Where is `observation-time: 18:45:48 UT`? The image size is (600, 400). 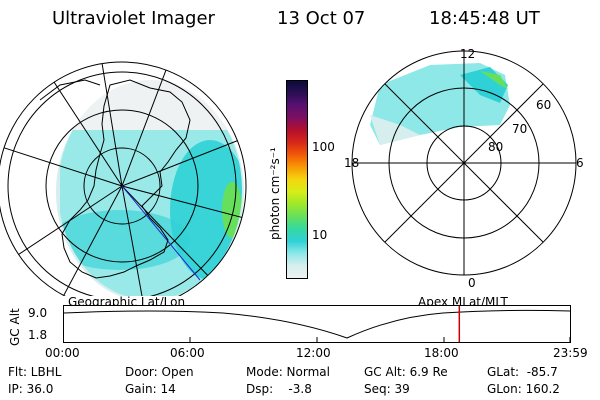
observation-time: 18:45:48 UT is located at coordinates (484, 18).